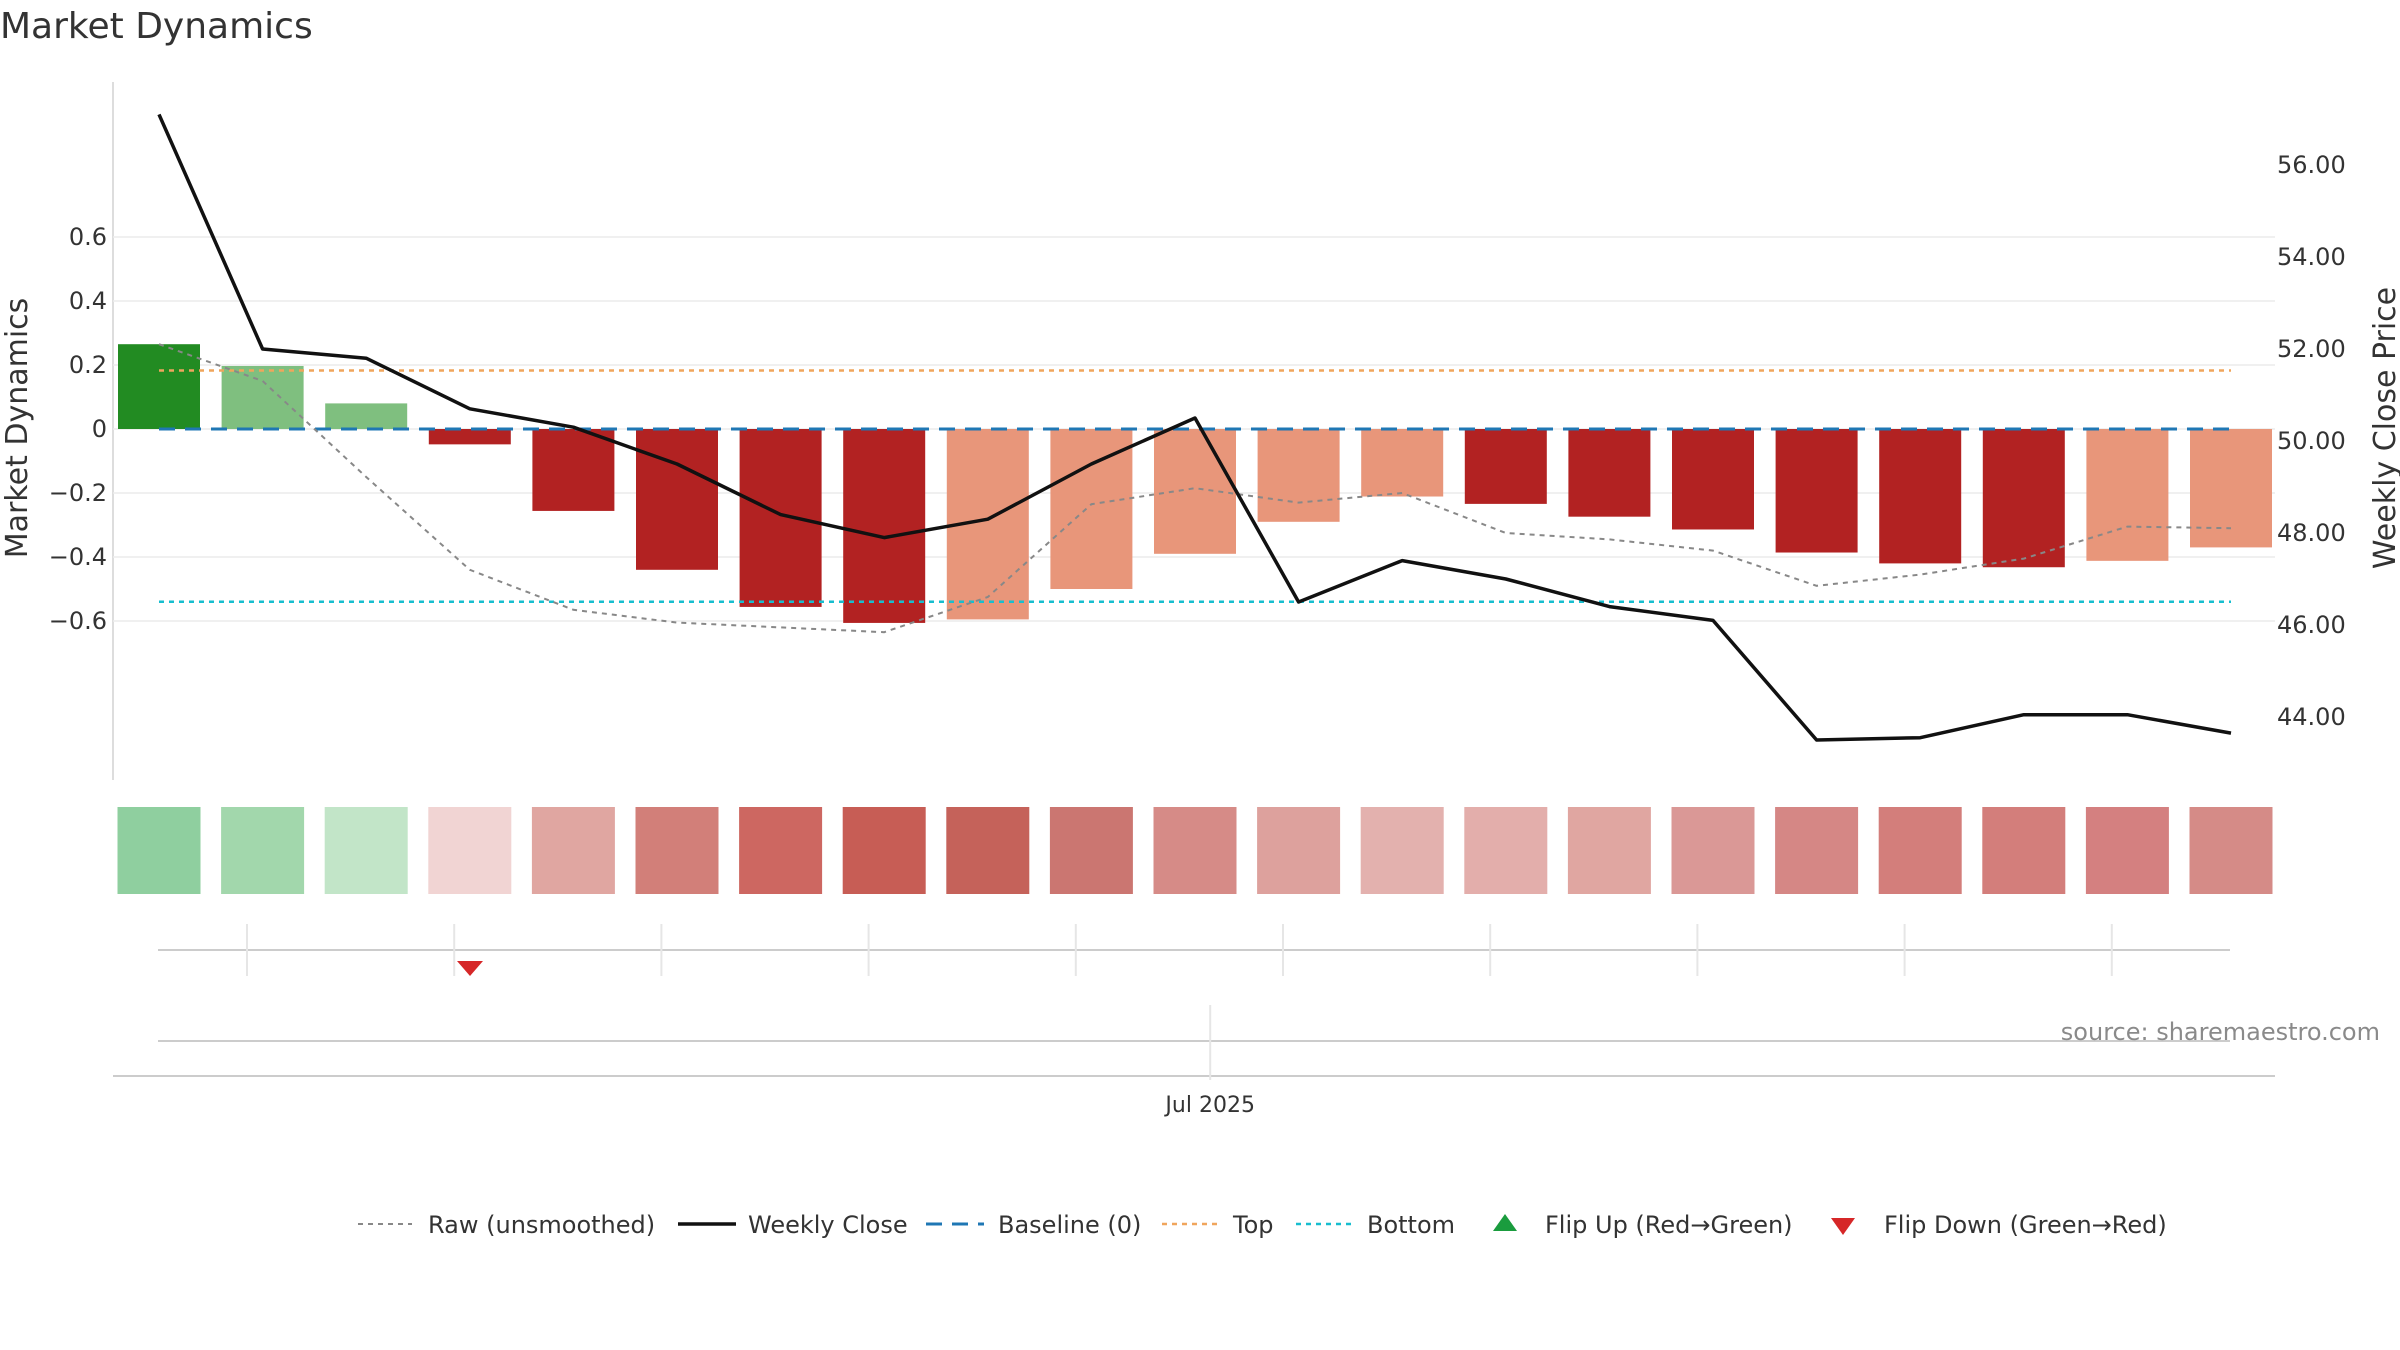 This screenshot has width=2400, height=1350. I want to click on legend-label-baseline: Baseline (0), so click(1069, 1225).